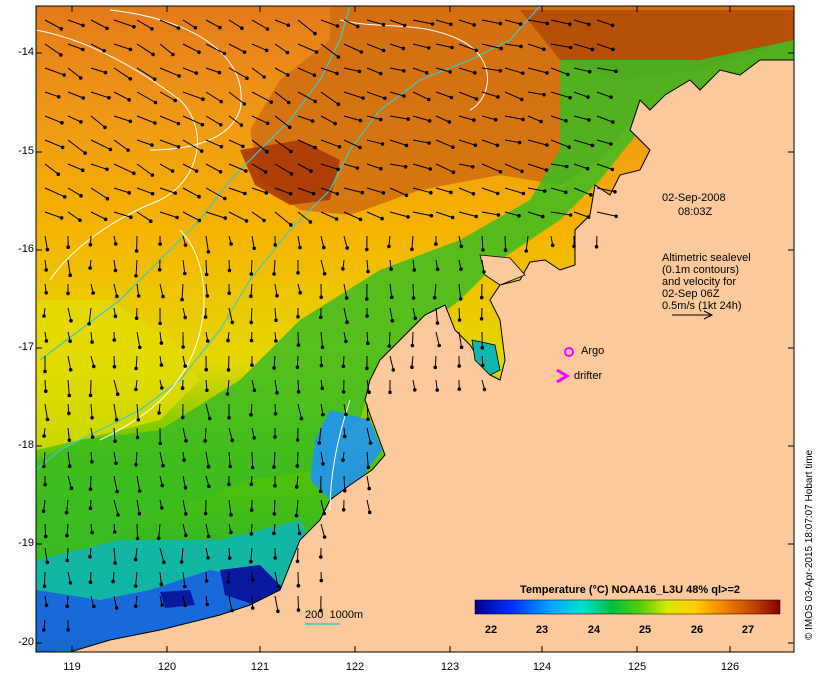 Image resolution: width=820 pixels, height=680 pixels. Describe the element at coordinates (26, 52) in the screenshot. I see `lat-tick-label: -14` at that location.